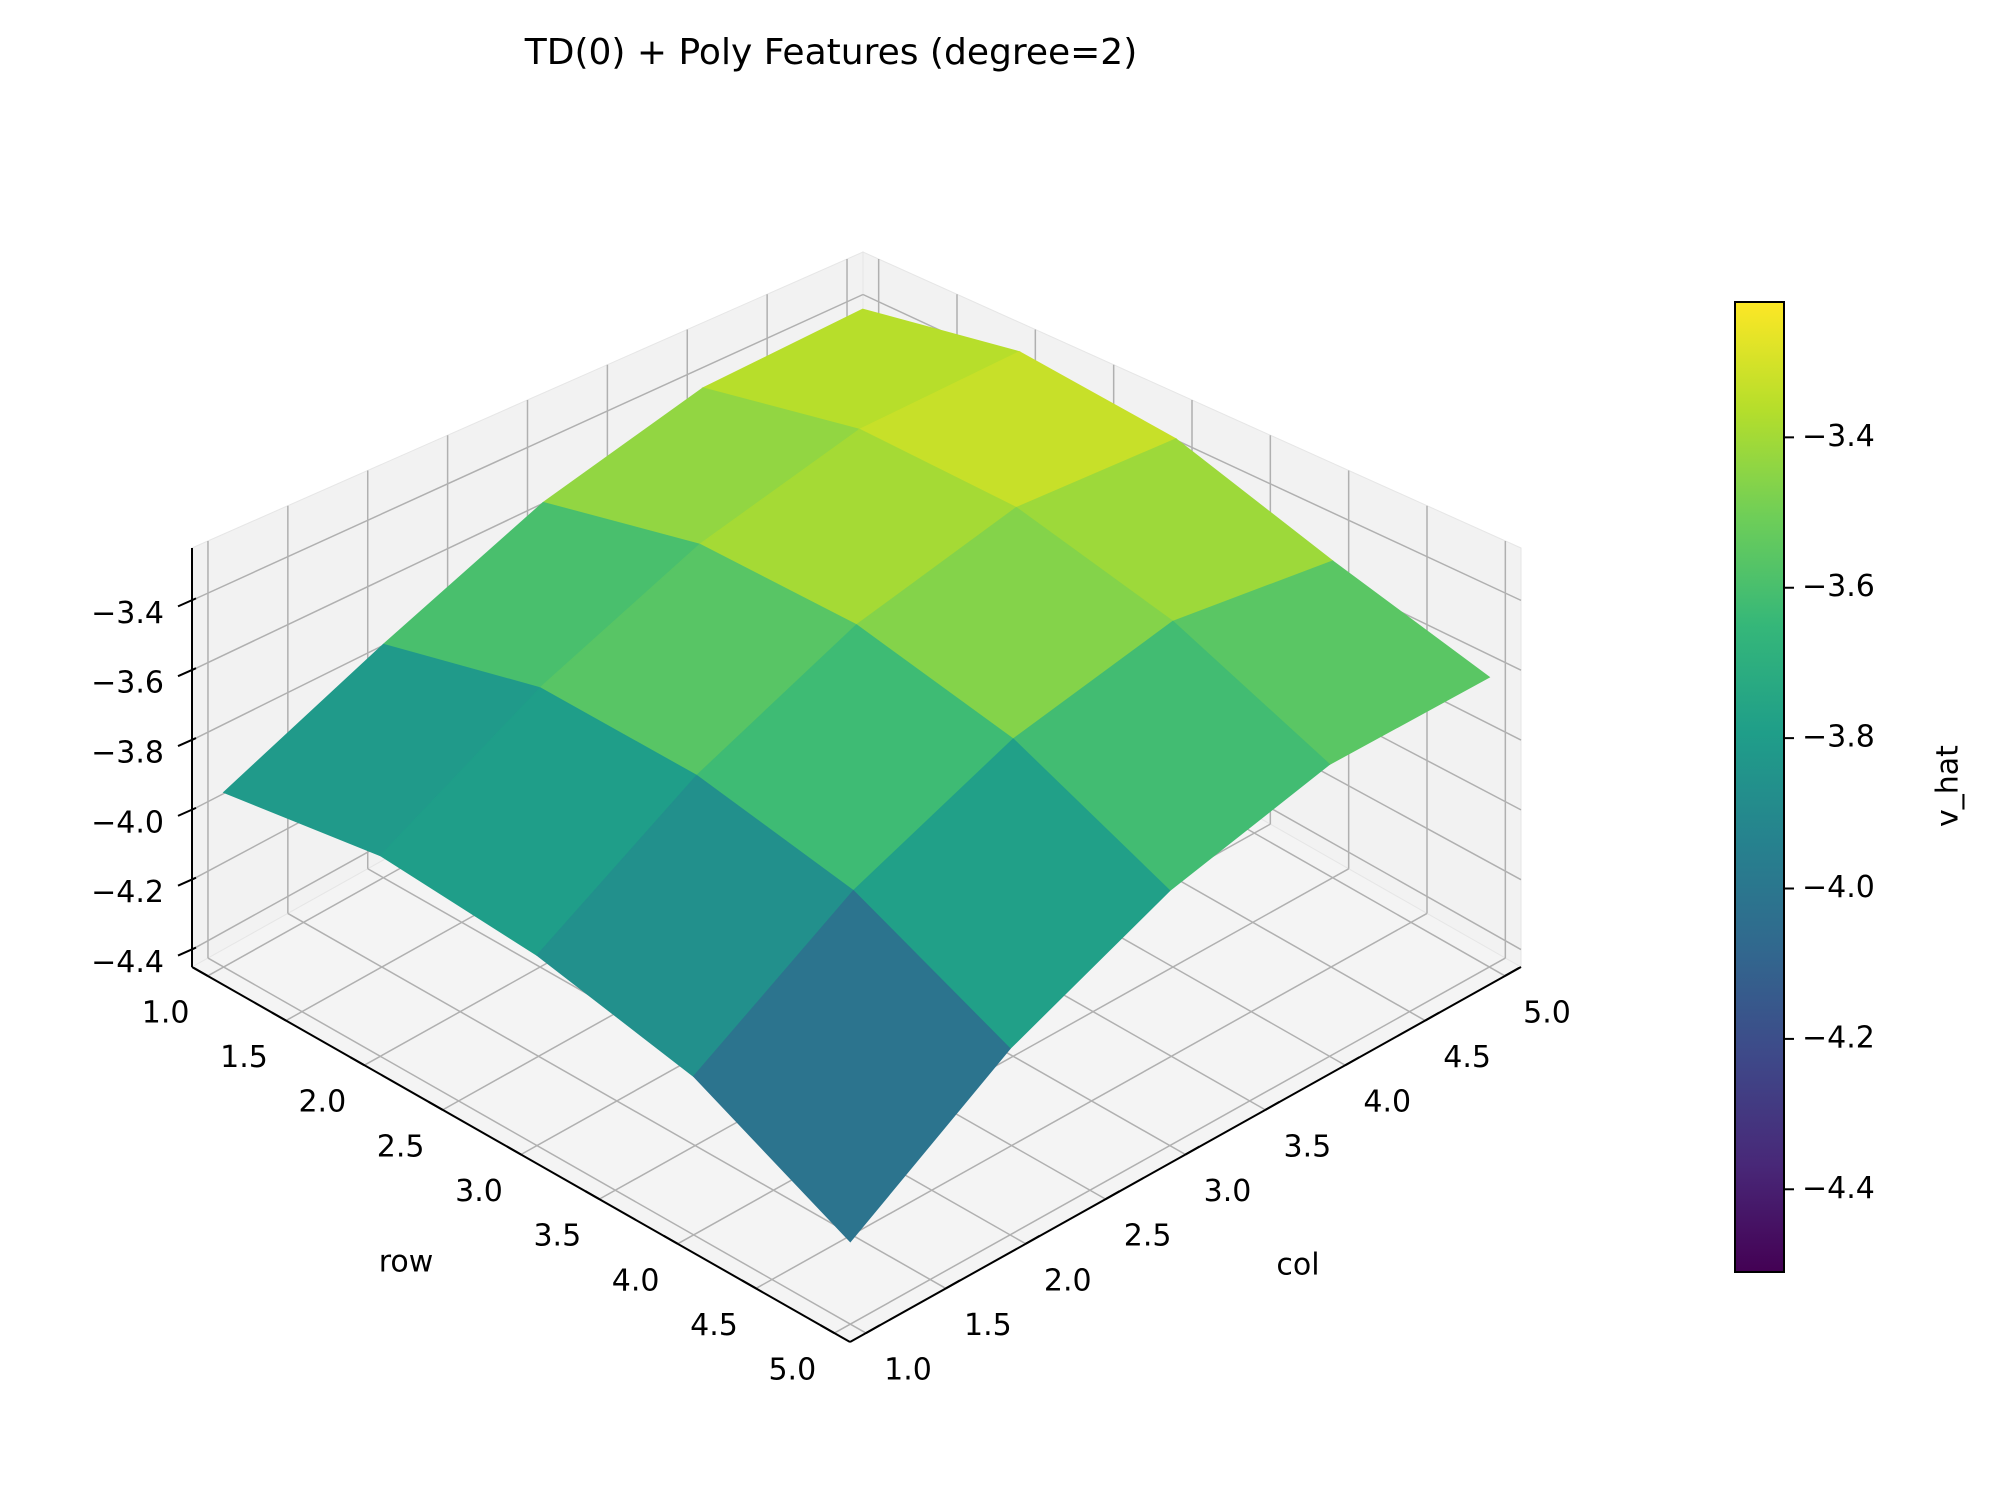 Image resolution: width=2004 pixels, height=1509 pixels. Describe the element at coordinates (401, 1146) in the screenshot. I see `x-tick-label: 2.5` at that location.